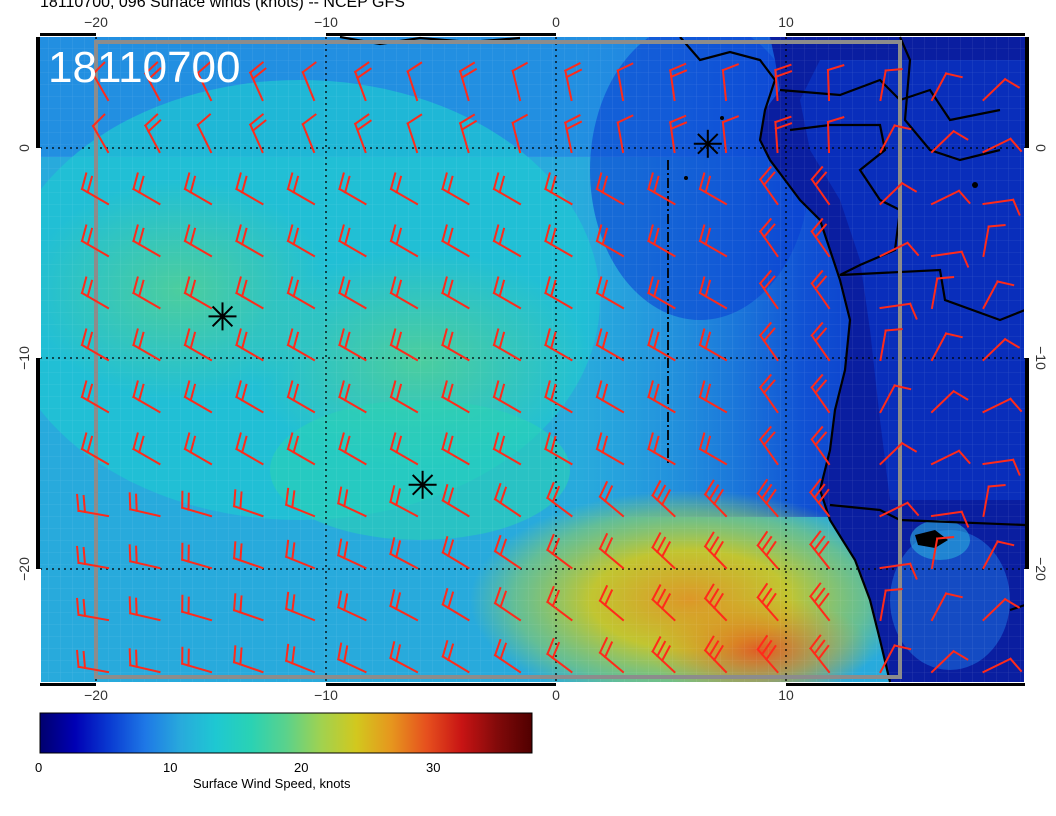 This screenshot has height=816, width=1056. What do you see at coordinates (326, 695) in the screenshot?
I see `lon-tick-bottom-2: −10` at bounding box center [326, 695].